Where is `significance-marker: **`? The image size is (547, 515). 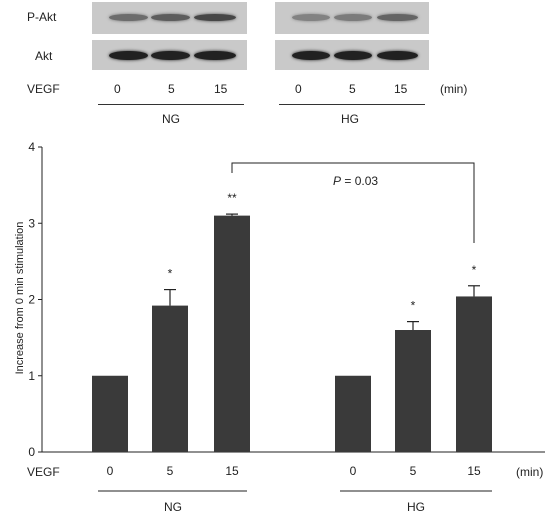 significance-marker: ** is located at coordinates (232, 198).